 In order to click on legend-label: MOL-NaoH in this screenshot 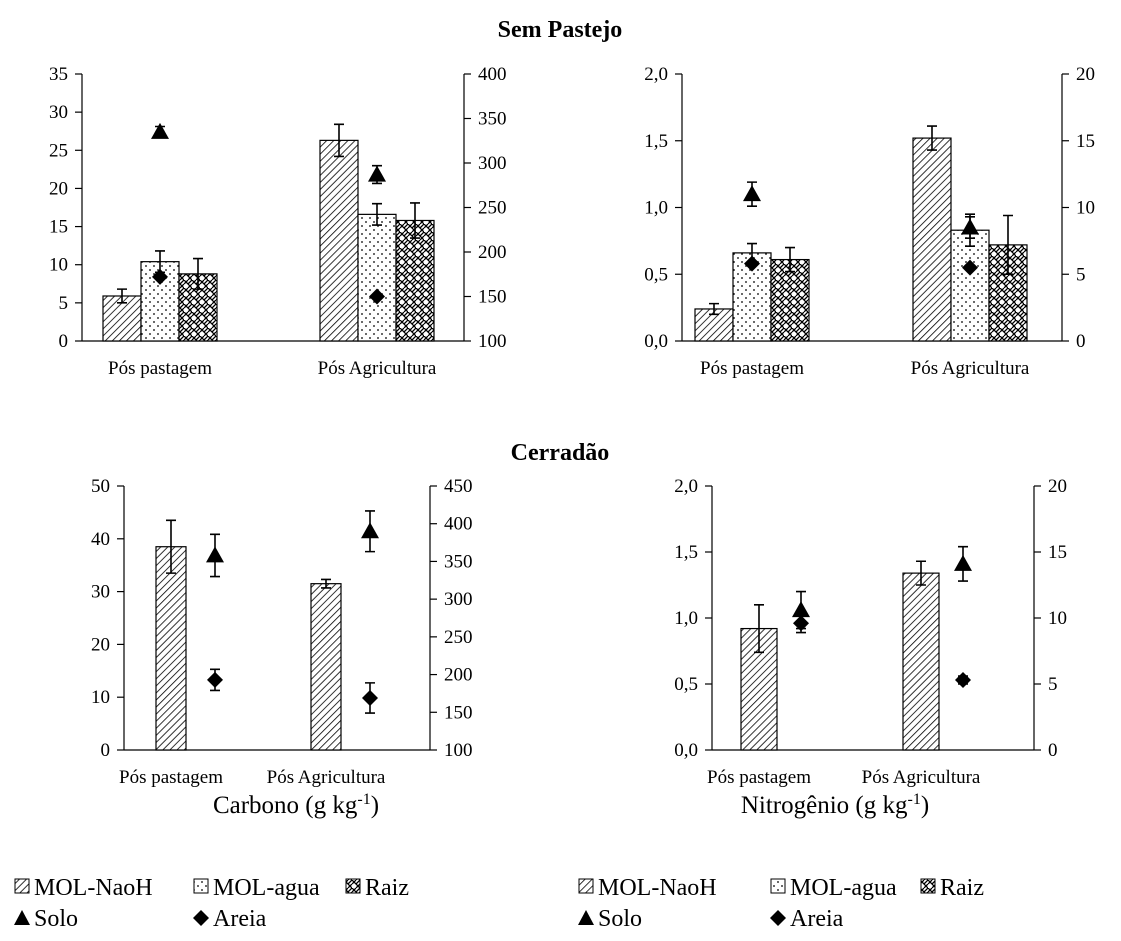, I will do `click(657, 888)`.